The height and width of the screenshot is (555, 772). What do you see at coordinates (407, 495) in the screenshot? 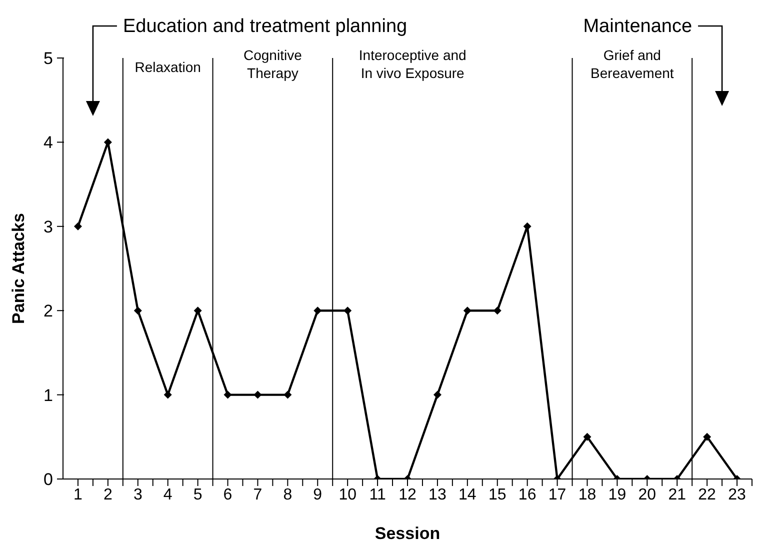
I see `x-tick-label: 12` at bounding box center [407, 495].